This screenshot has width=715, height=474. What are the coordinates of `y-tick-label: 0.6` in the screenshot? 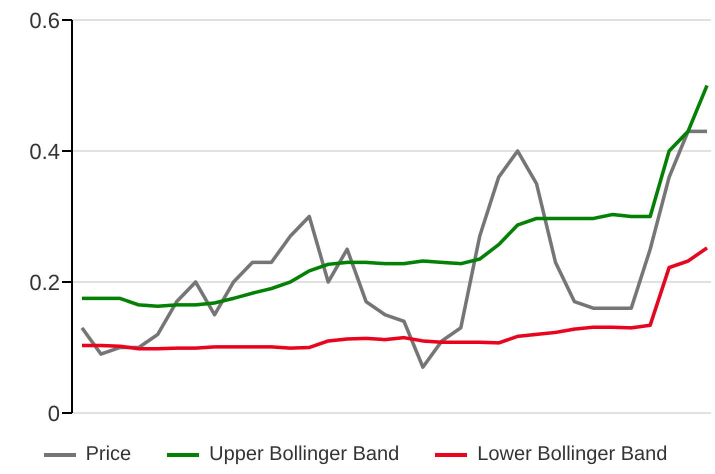 It's located at (44, 20).